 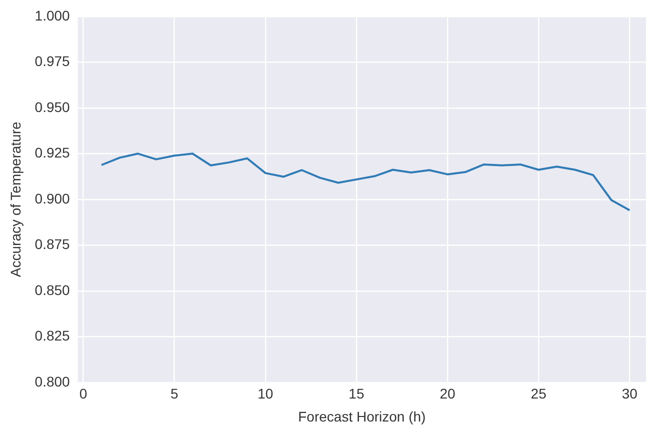 I want to click on x-tick-label: 25, so click(x=538, y=394).